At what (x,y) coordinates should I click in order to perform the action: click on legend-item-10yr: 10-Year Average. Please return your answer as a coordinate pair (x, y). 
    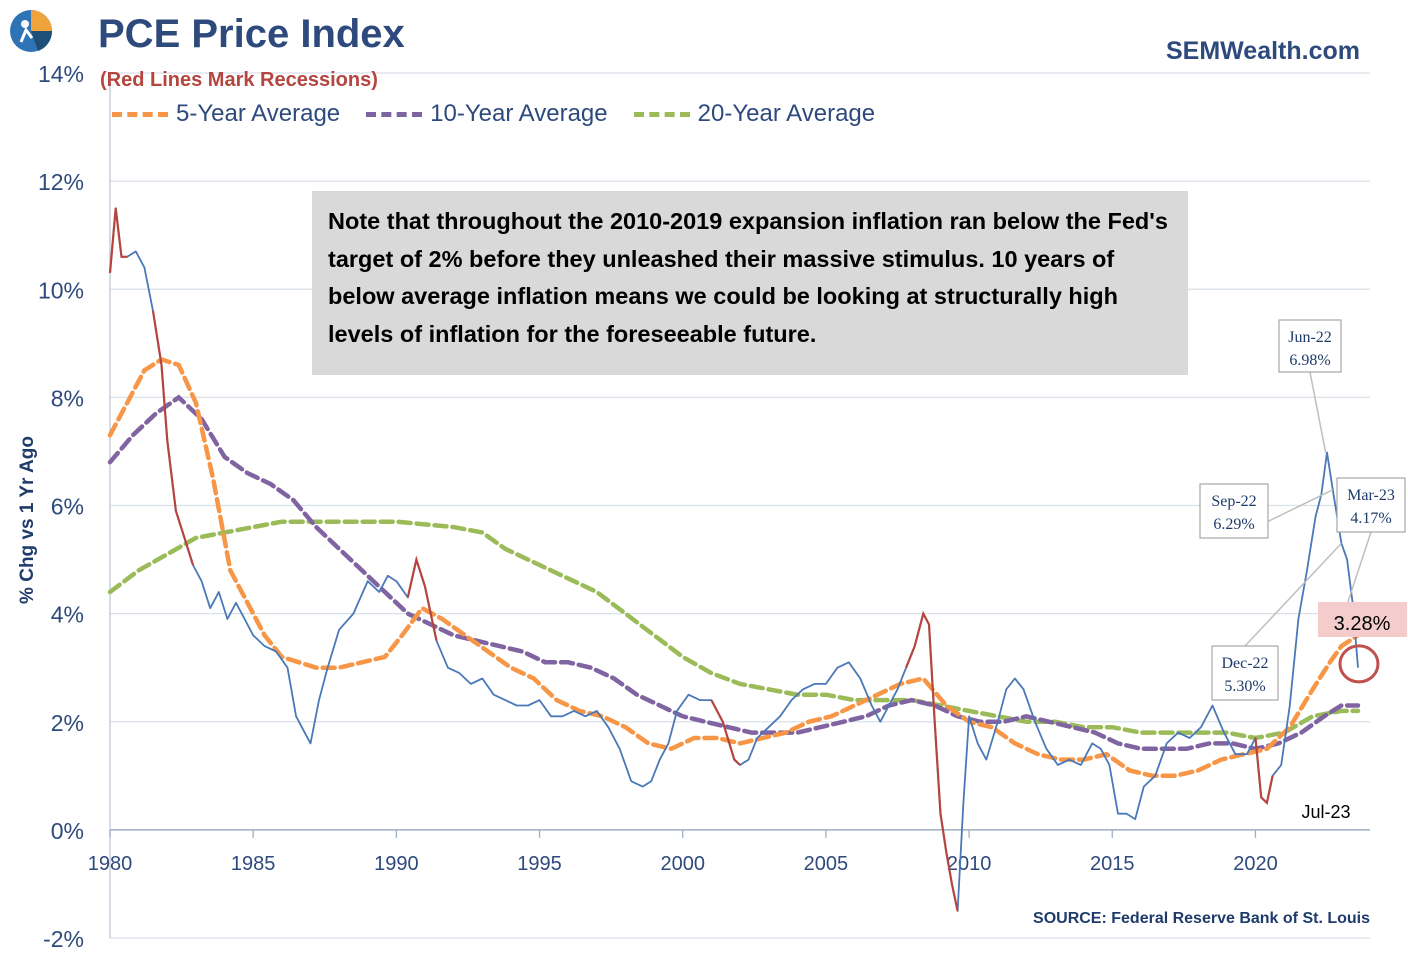
    Looking at the image, I should click on (487, 114).